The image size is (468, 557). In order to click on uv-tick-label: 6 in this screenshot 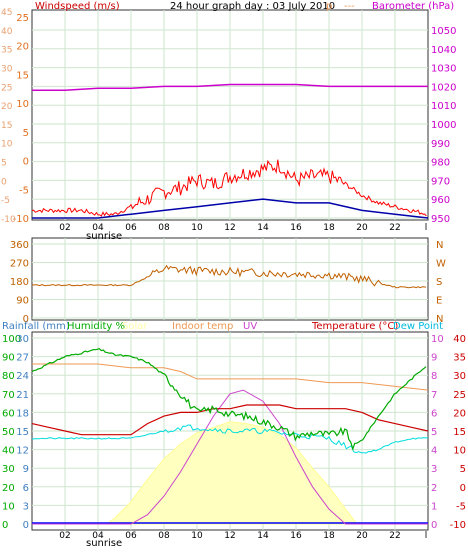, I will do `click(434, 413)`.